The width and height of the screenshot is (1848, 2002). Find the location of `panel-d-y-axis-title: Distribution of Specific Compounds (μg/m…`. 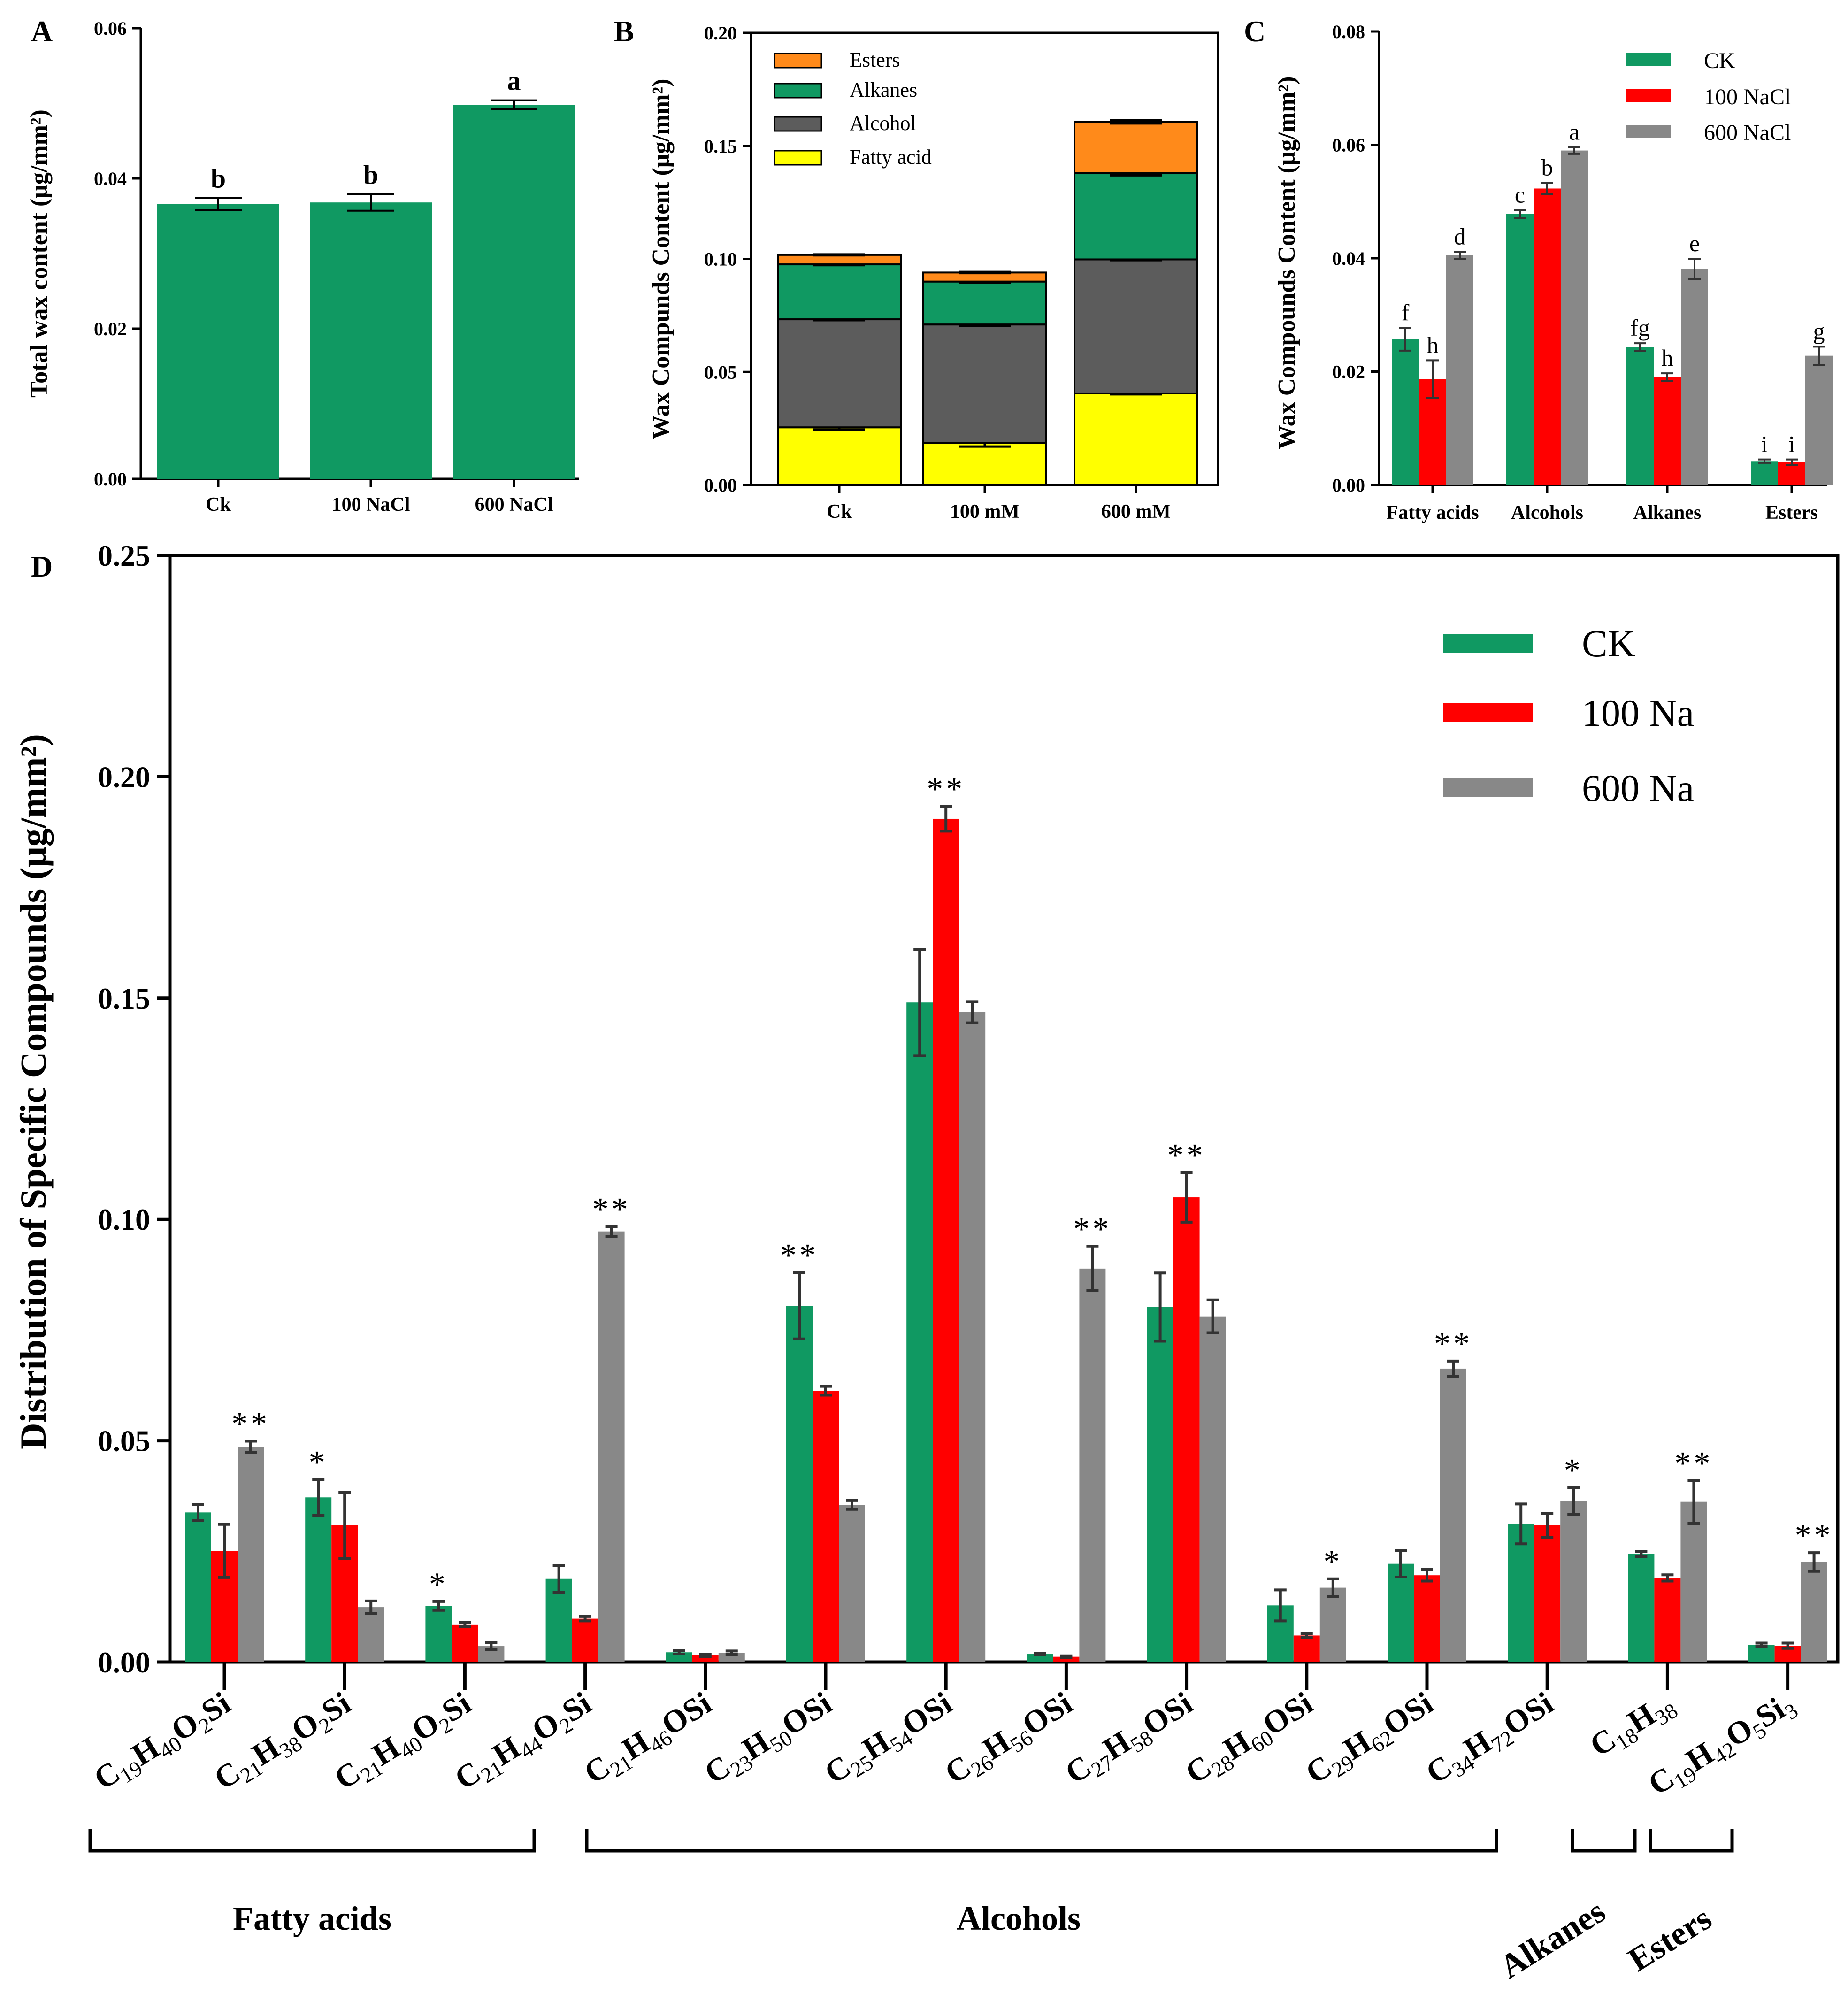

panel-d-y-axis-title: Distribution of Specific Compounds (μg/m… is located at coordinates (33, 1091).